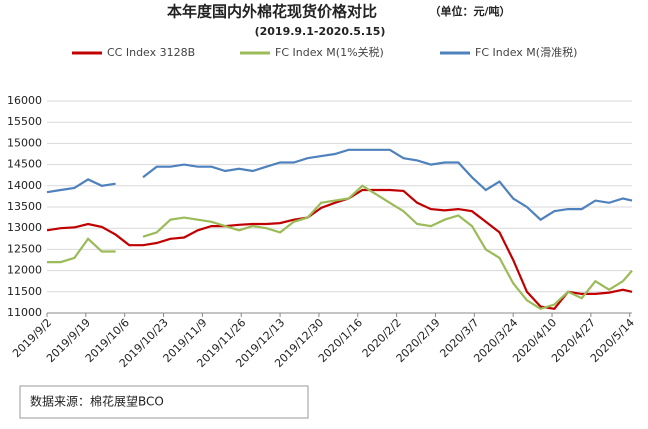 This screenshot has width=648, height=429. Describe the element at coordinates (151, 52) in the screenshot. I see `legend-label: CC Index 3128B` at that location.